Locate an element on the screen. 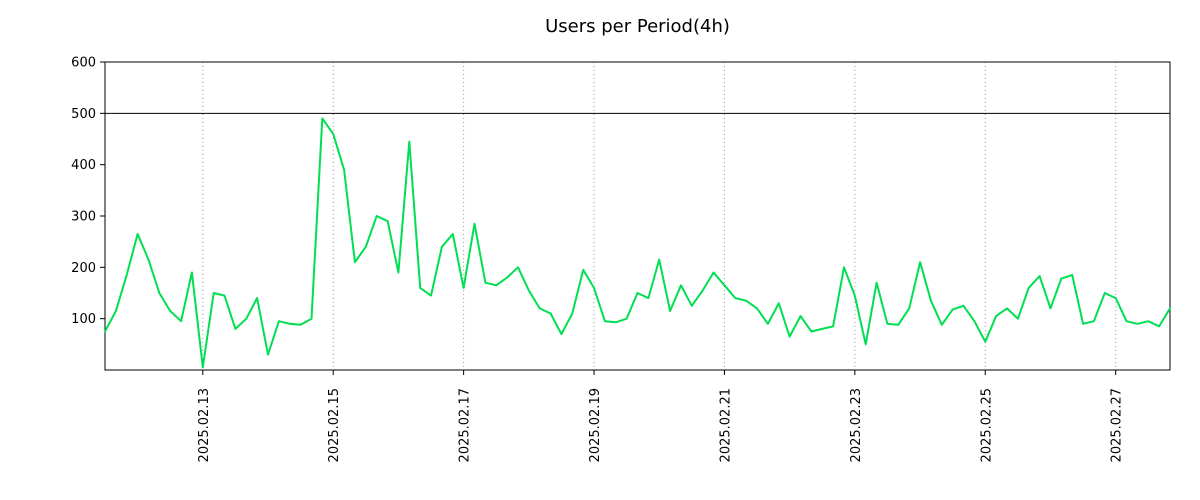  y-tick-label: 300 is located at coordinates (83, 217).